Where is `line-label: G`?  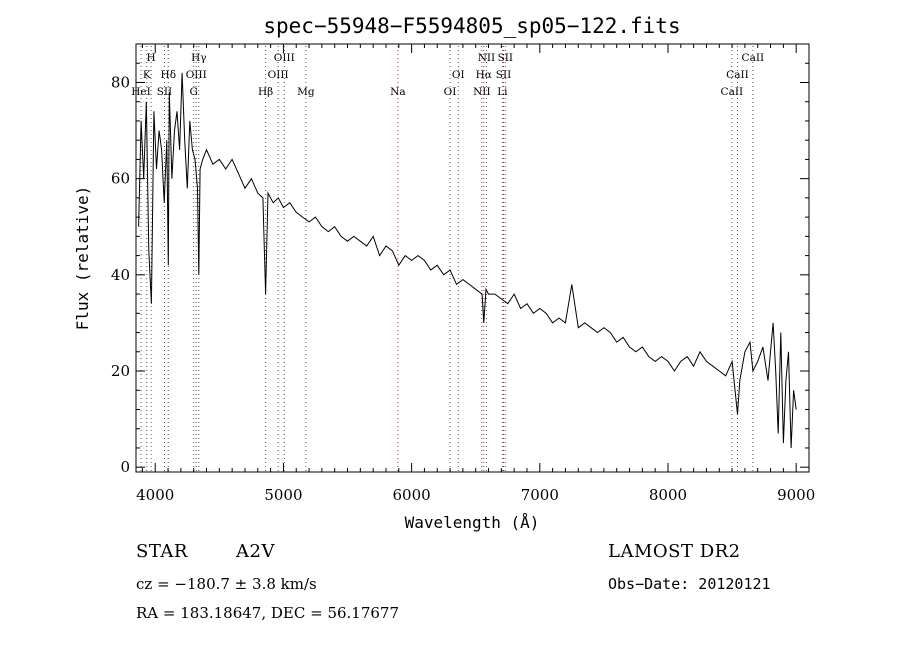 line-label: G is located at coordinates (193, 92).